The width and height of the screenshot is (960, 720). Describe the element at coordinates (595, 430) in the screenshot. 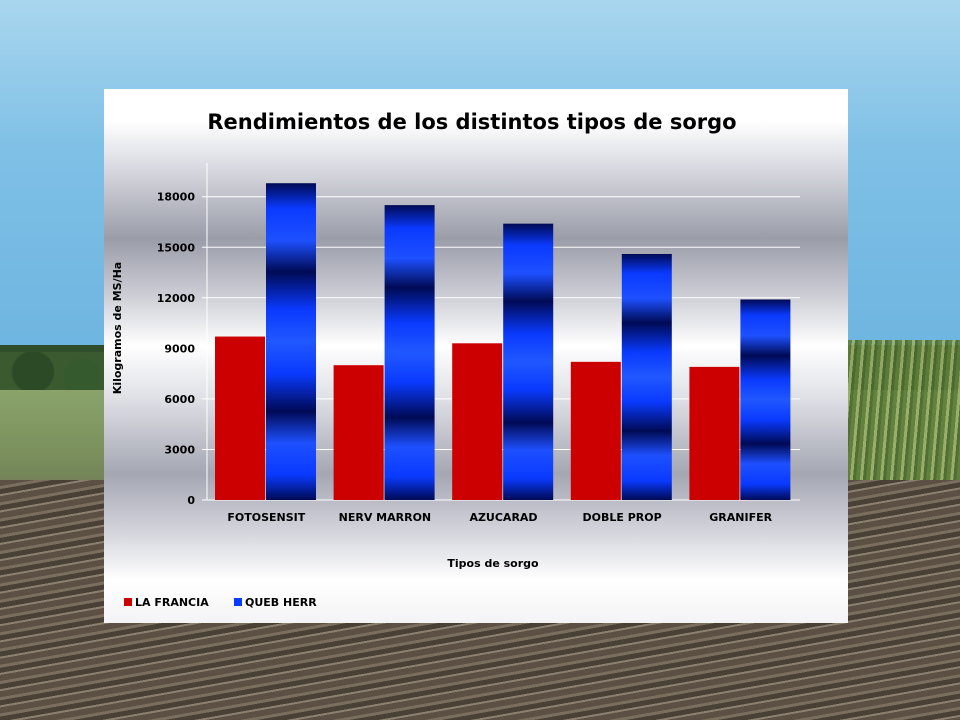

I see `bar-la-francia-doble-prop` at that location.